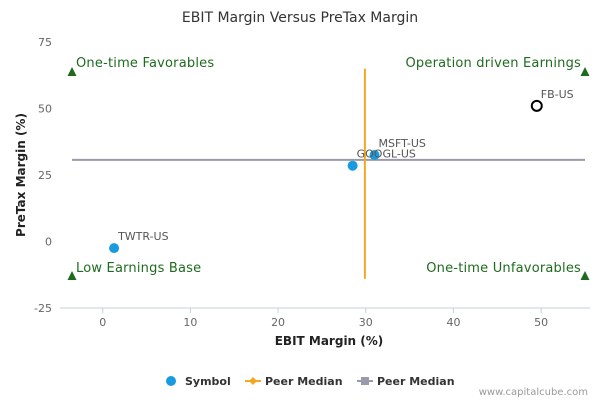  What do you see at coordinates (102, 322) in the screenshot?
I see `x-tick-label: 0` at bounding box center [102, 322].